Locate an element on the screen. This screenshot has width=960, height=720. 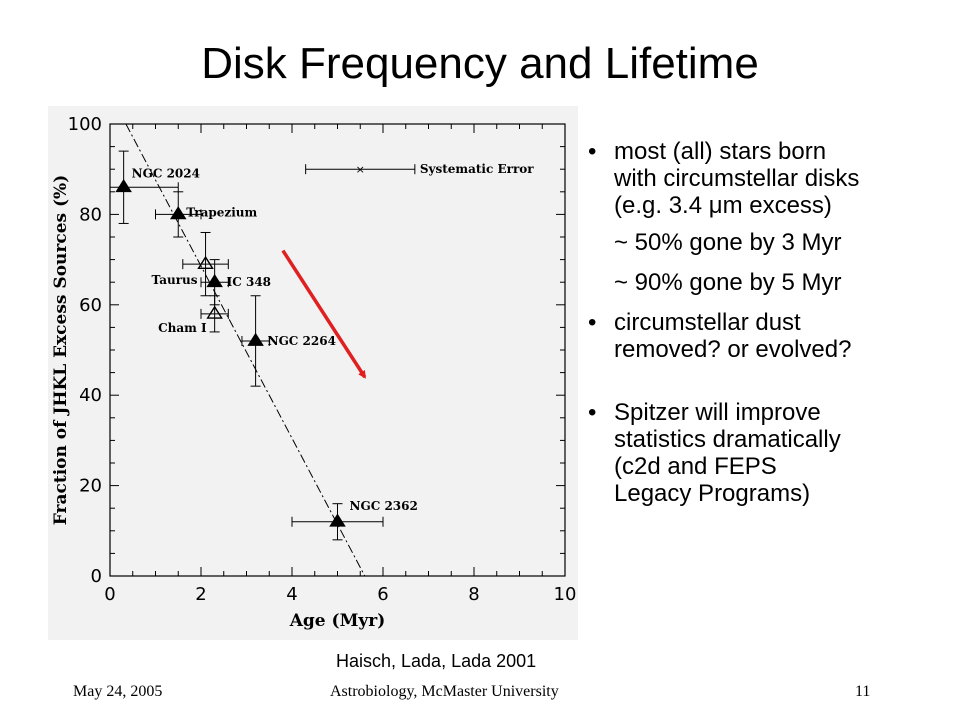
bullet-line: Spitzer will improve is located at coordinates (717, 412).